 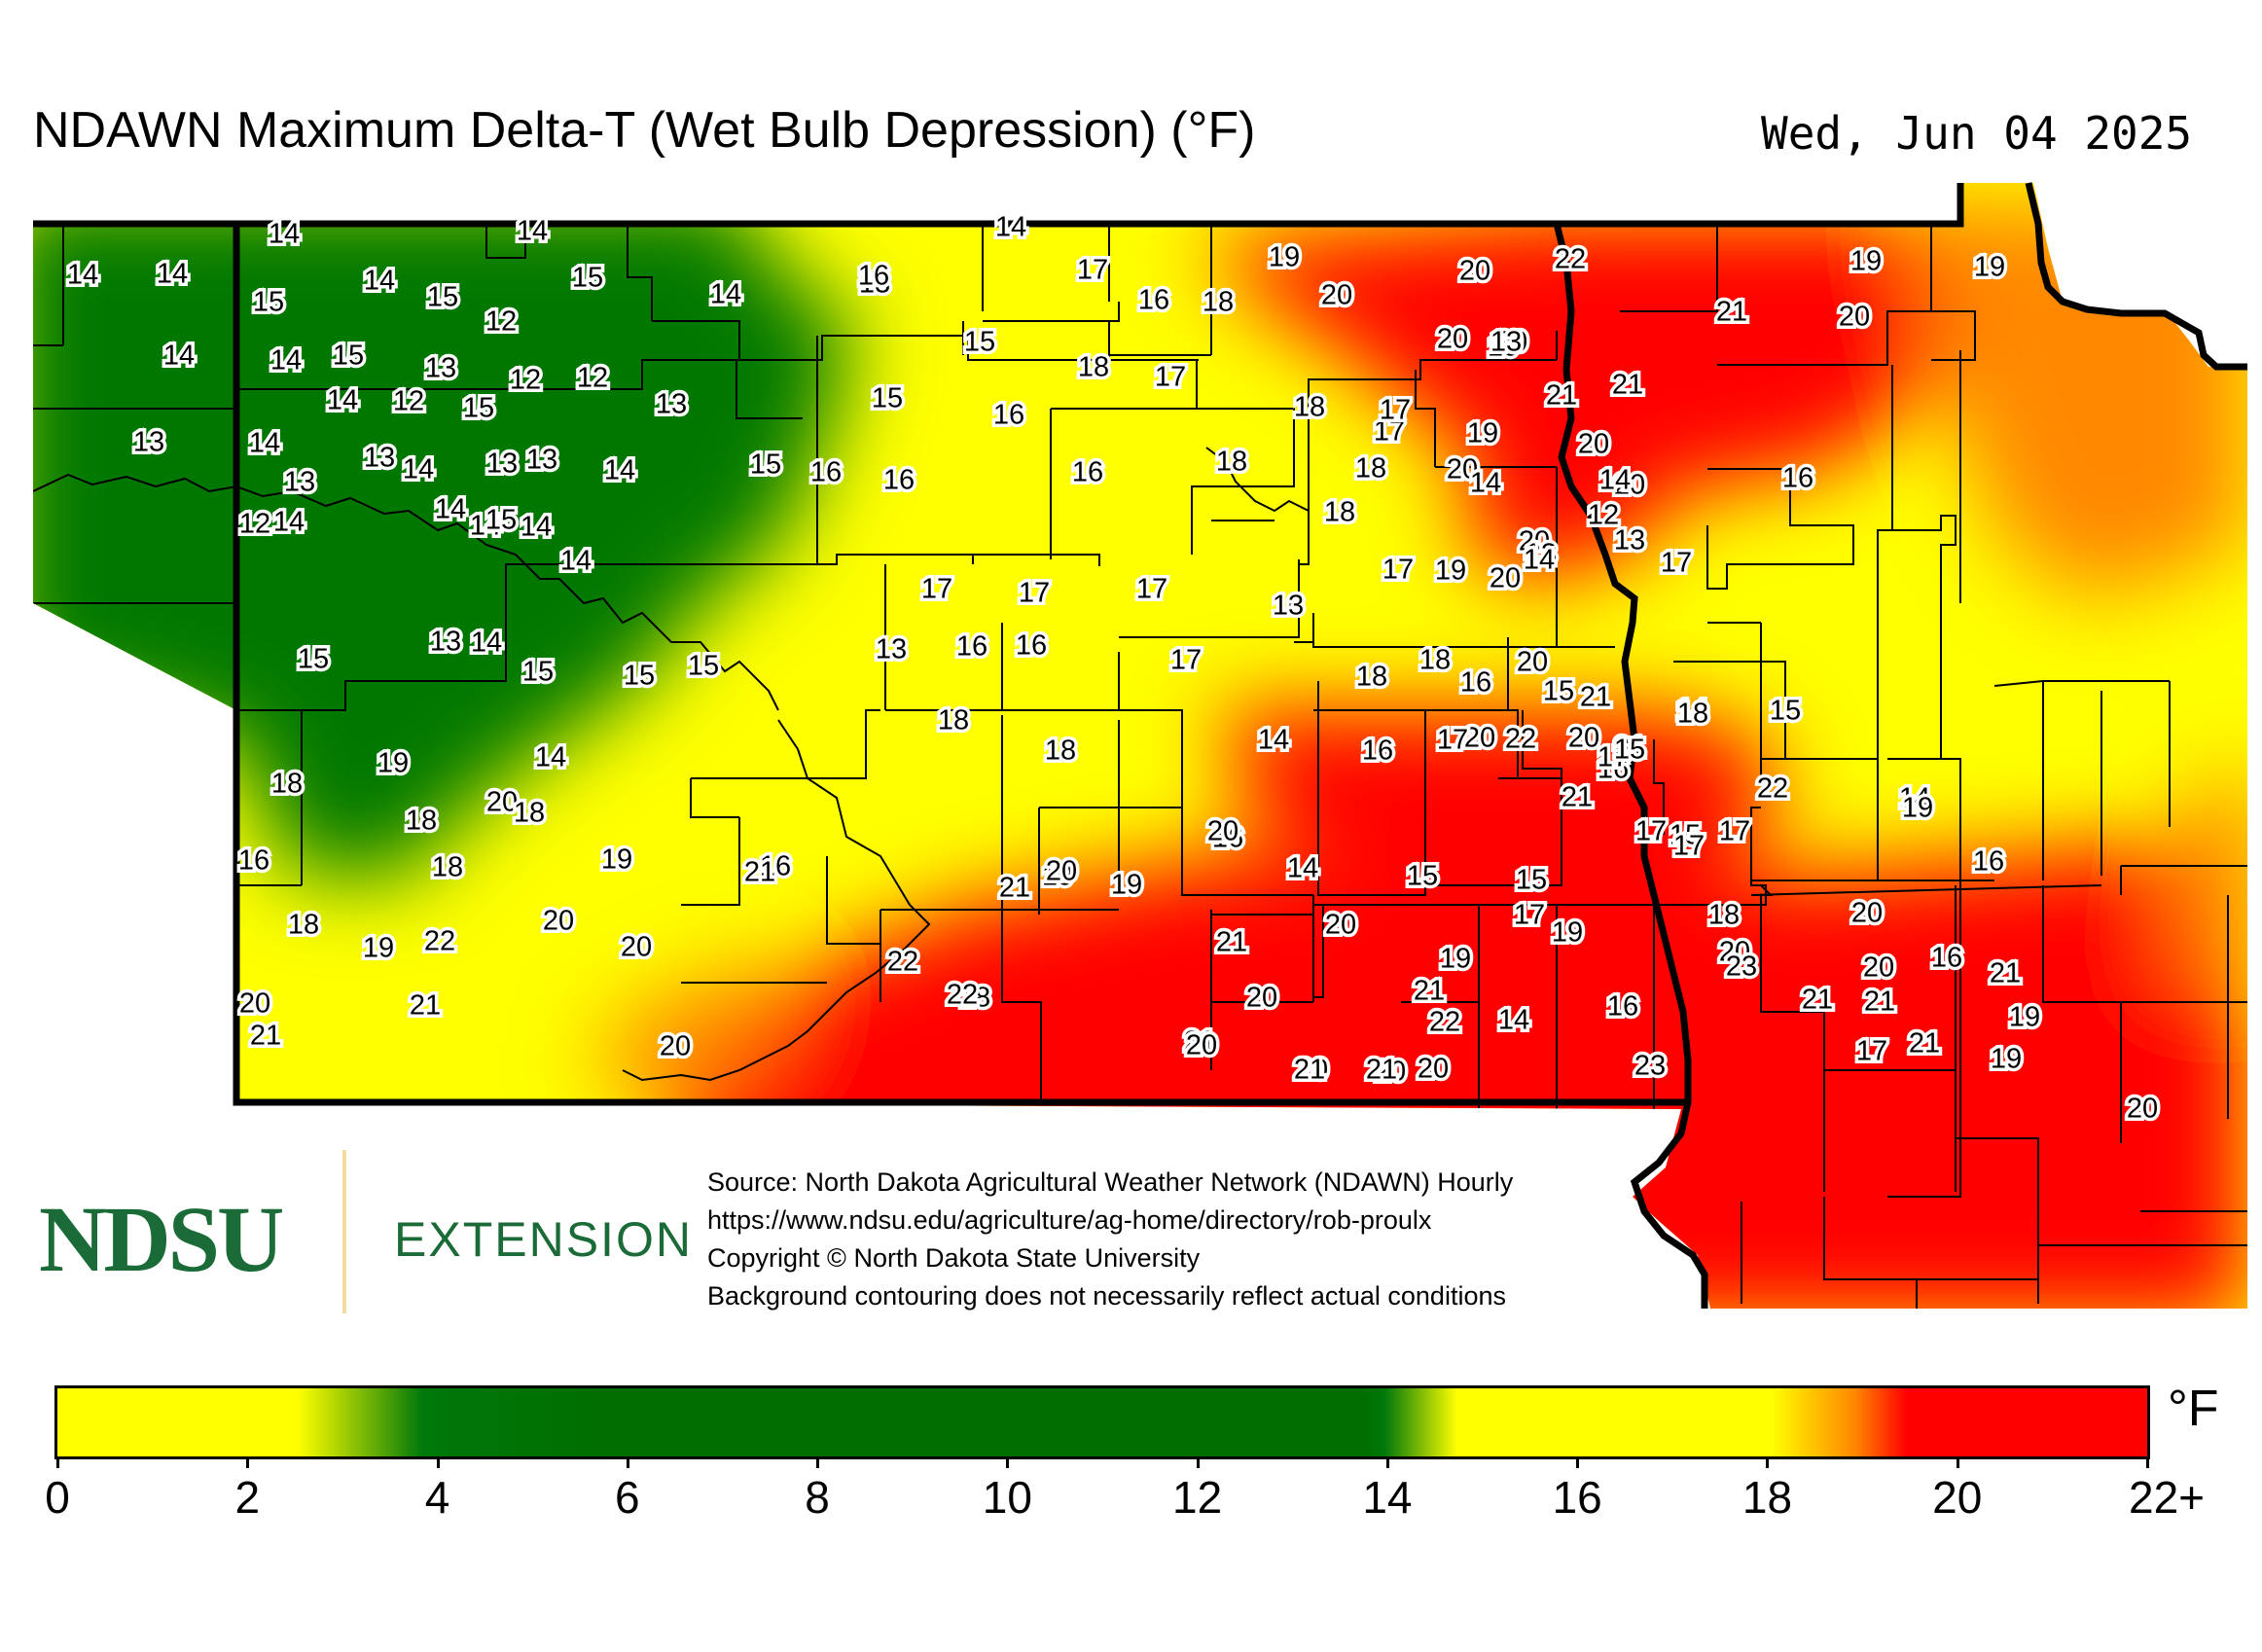 What do you see at coordinates (161, 1239) in the screenshot?
I see `ndsu-logo: NDSU` at bounding box center [161, 1239].